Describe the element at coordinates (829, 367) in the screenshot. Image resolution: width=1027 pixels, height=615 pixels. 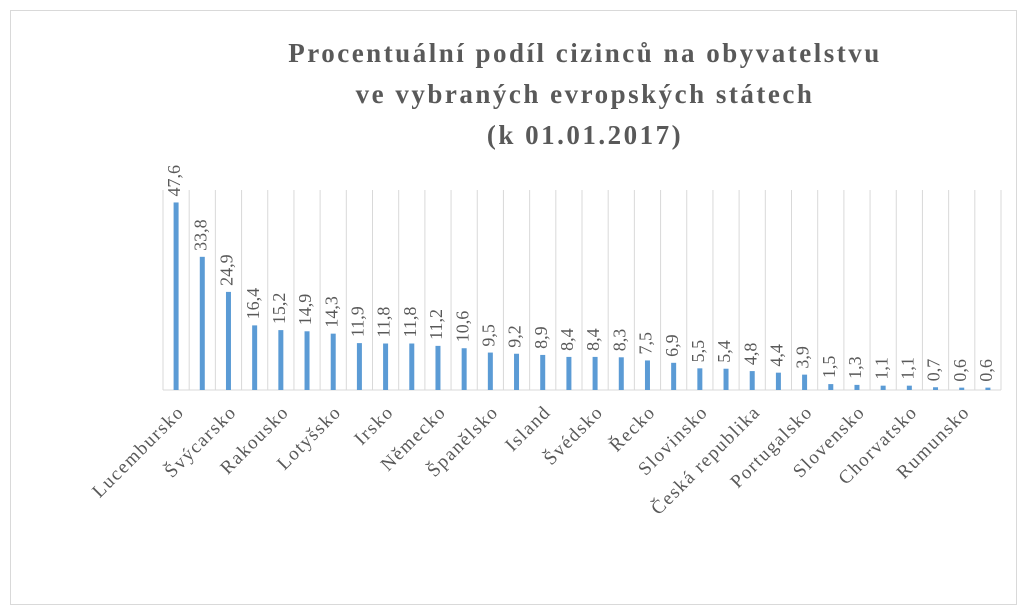
I see `data-label: 1,5` at that location.